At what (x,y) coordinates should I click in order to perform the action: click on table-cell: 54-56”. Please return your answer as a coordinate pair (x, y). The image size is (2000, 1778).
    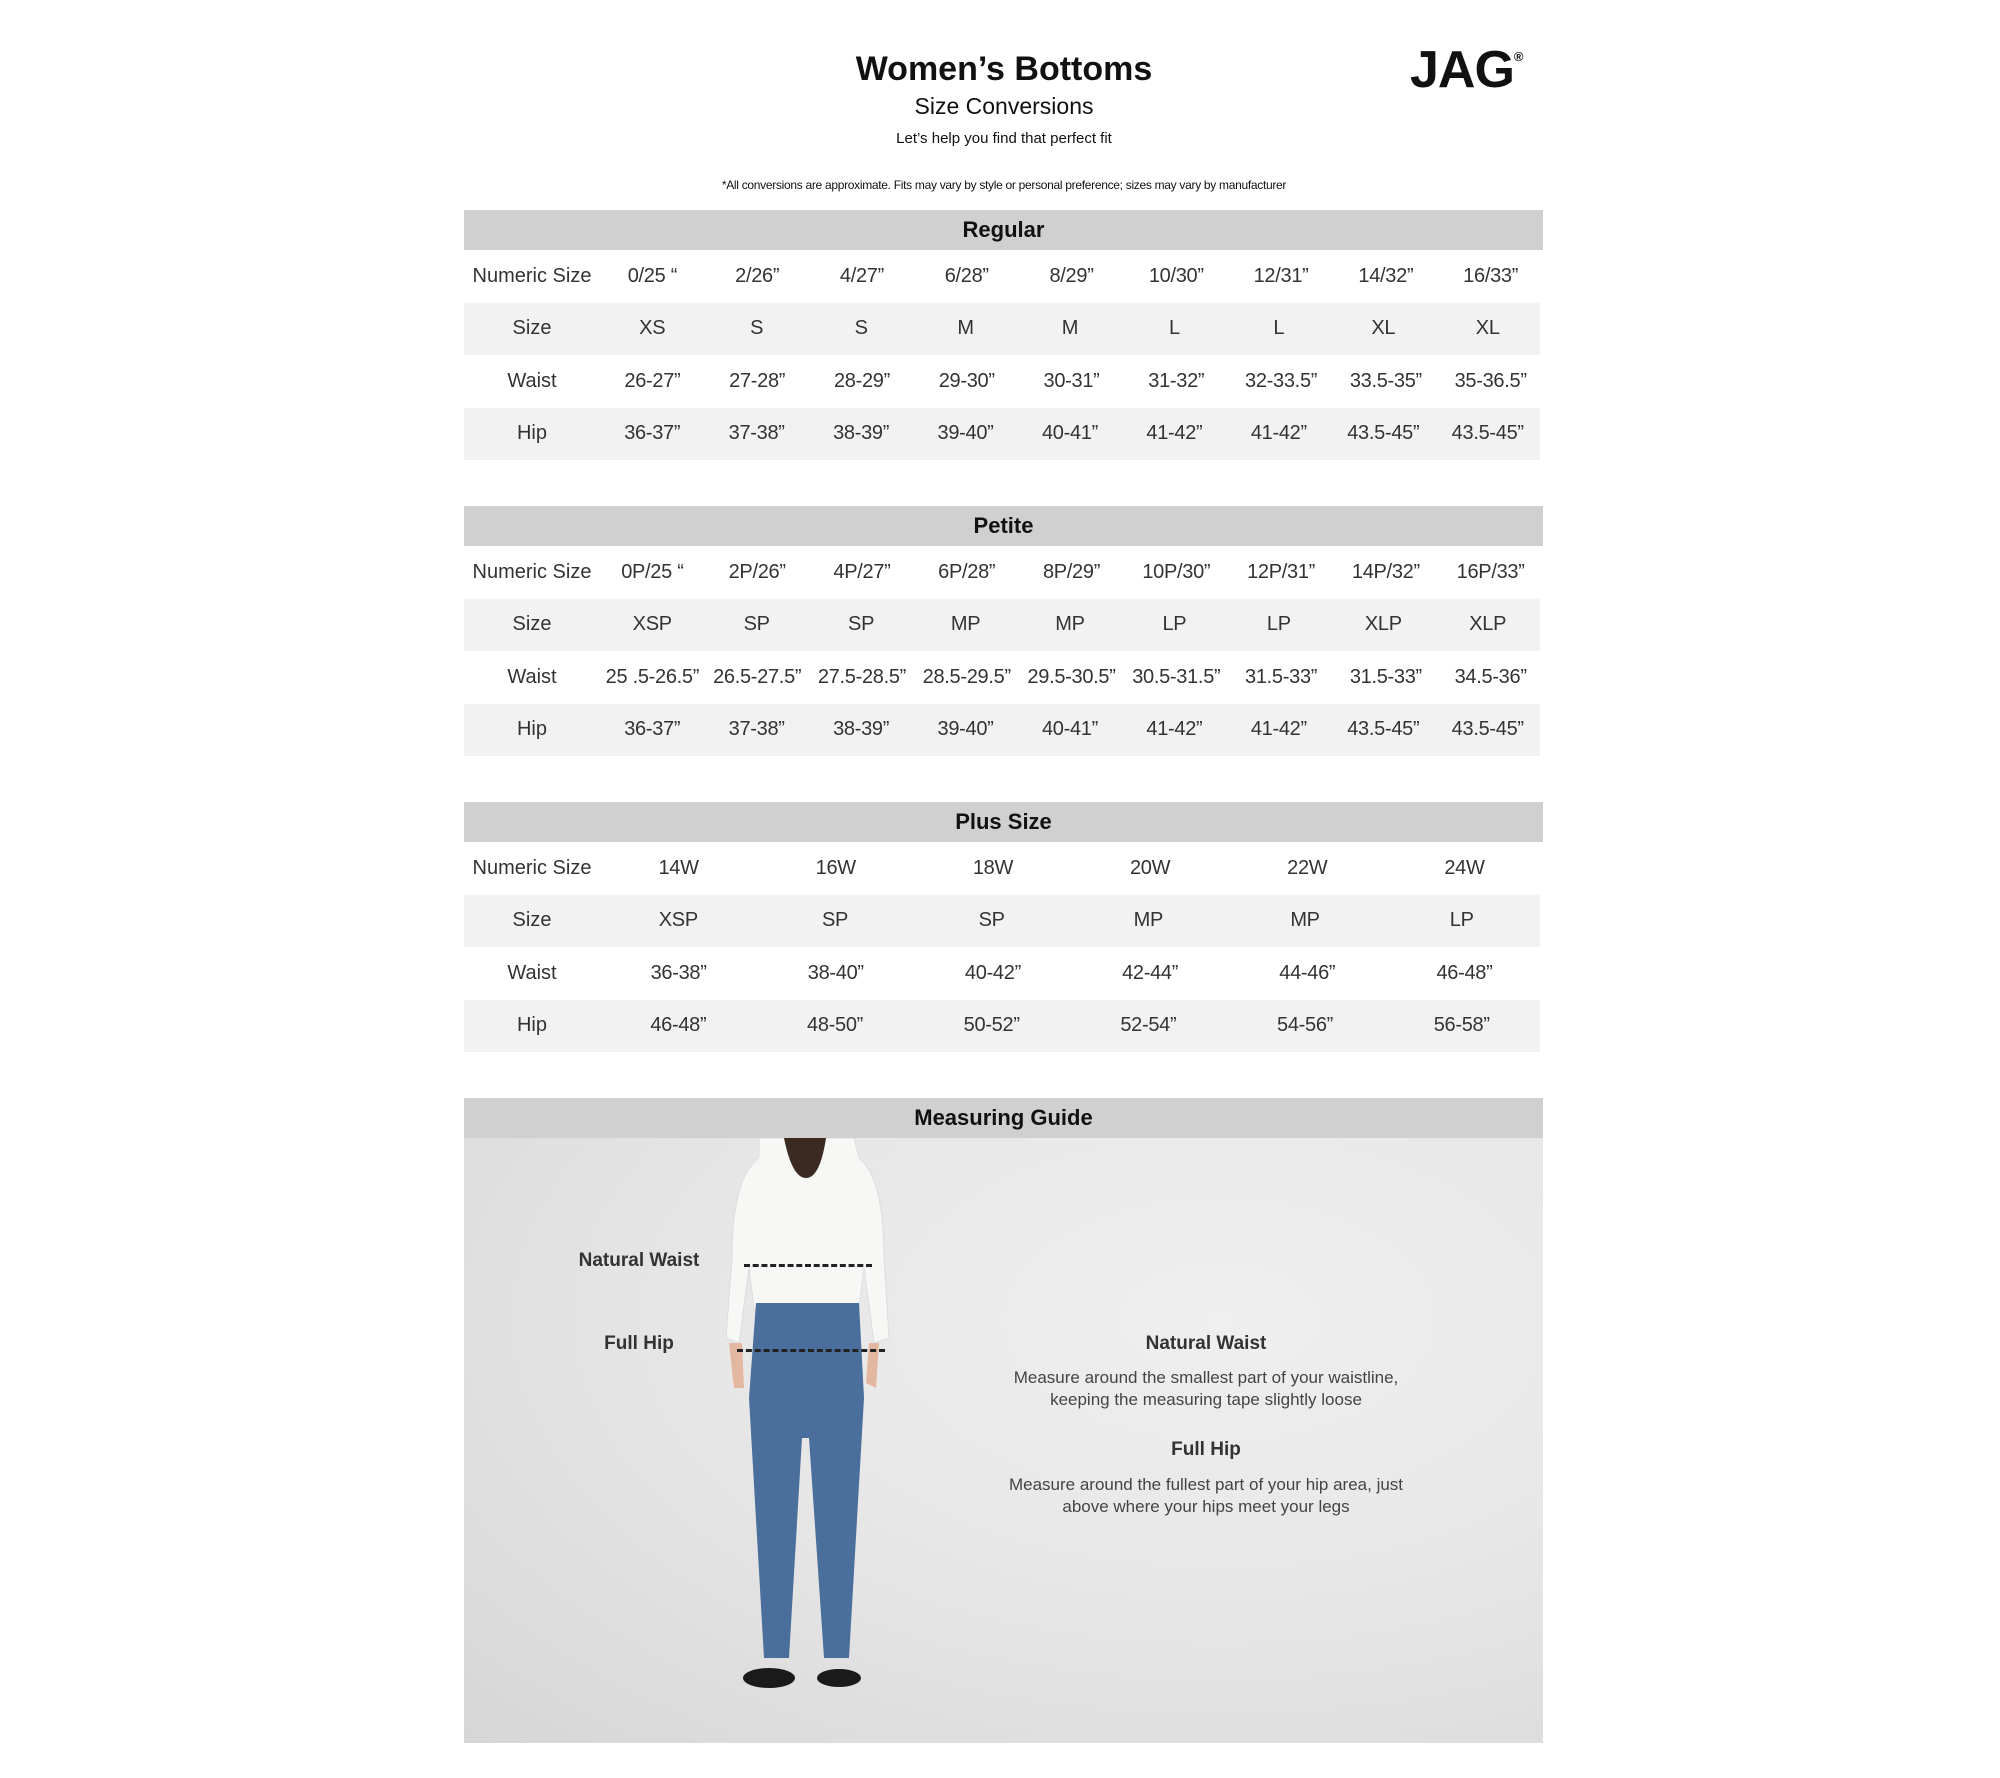
    Looking at the image, I should click on (1305, 1025).